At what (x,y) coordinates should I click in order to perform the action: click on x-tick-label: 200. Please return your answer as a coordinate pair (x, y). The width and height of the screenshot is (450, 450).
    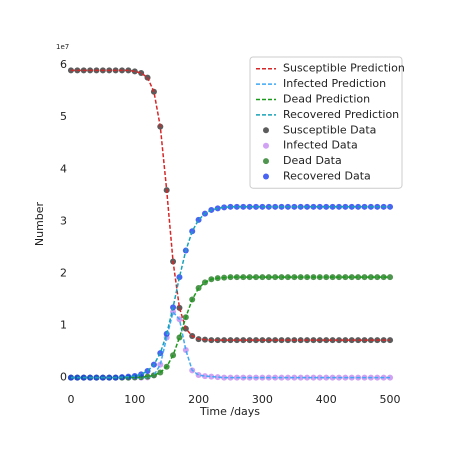
    Looking at the image, I should click on (198, 399).